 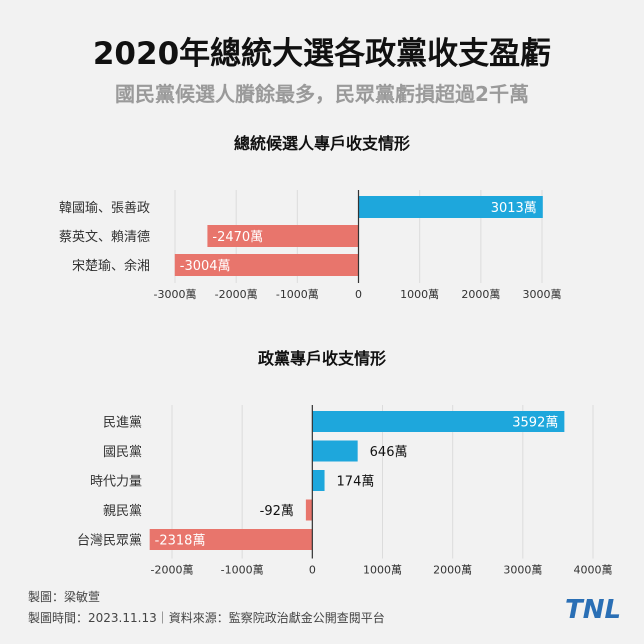 I want to click on chart-title: 政黨專戶收支情形, so click(x=322, y=358).